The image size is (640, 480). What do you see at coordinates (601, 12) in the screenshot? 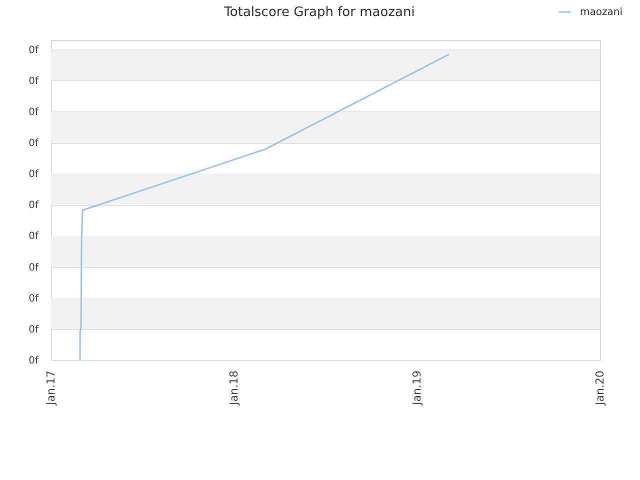
I see `legend-label: maozani` at bounding box center [601, 12].